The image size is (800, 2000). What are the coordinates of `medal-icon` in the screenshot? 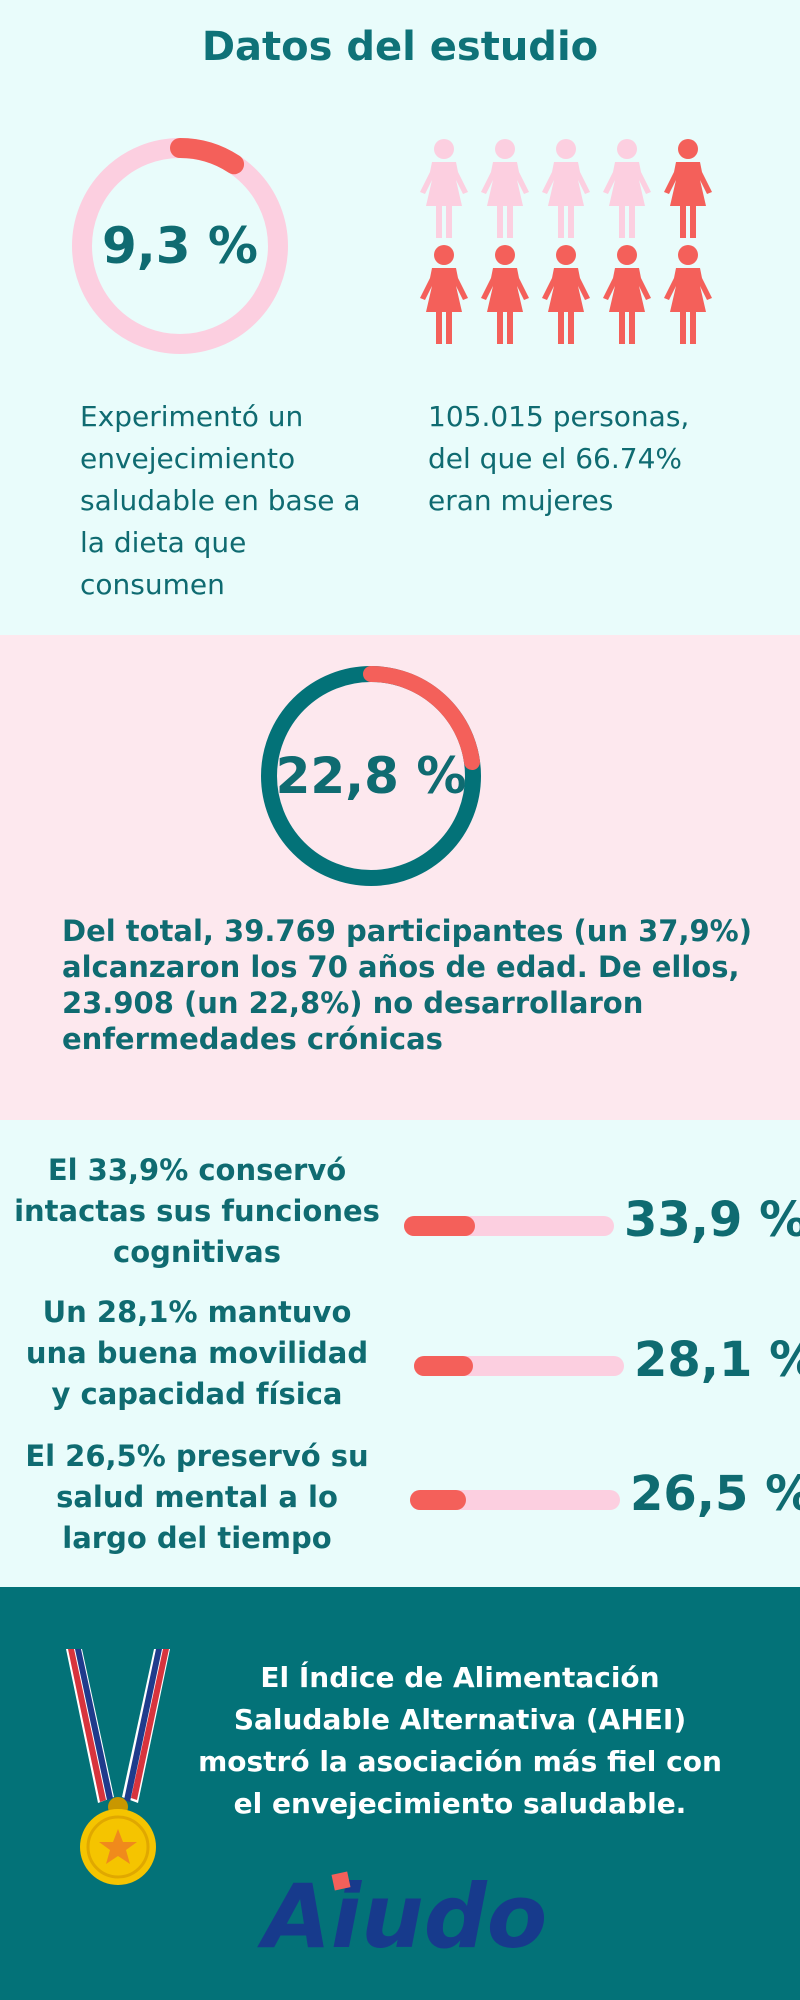 It's located at (118, 1767).